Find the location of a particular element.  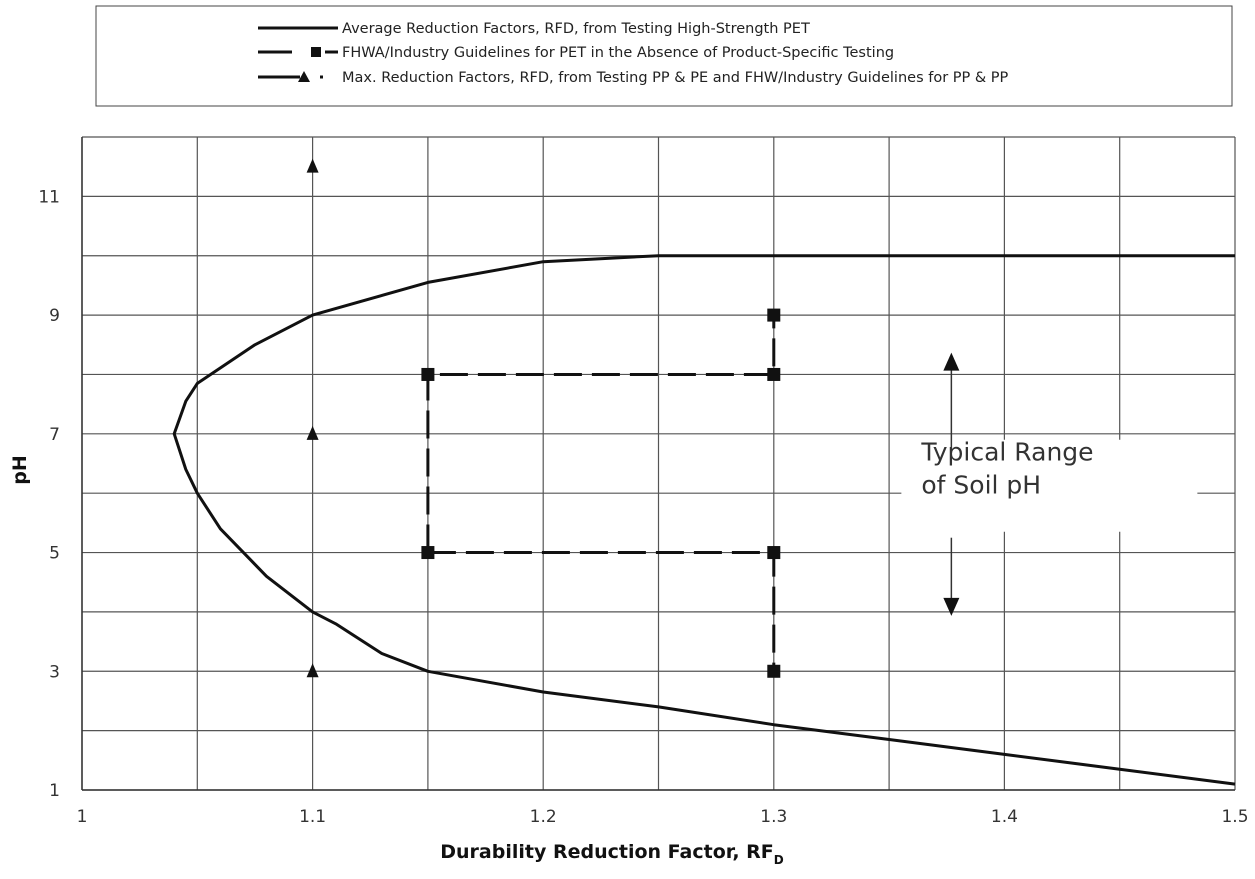

x-tick-label: 1.2 is located at coordinates (543, 817).